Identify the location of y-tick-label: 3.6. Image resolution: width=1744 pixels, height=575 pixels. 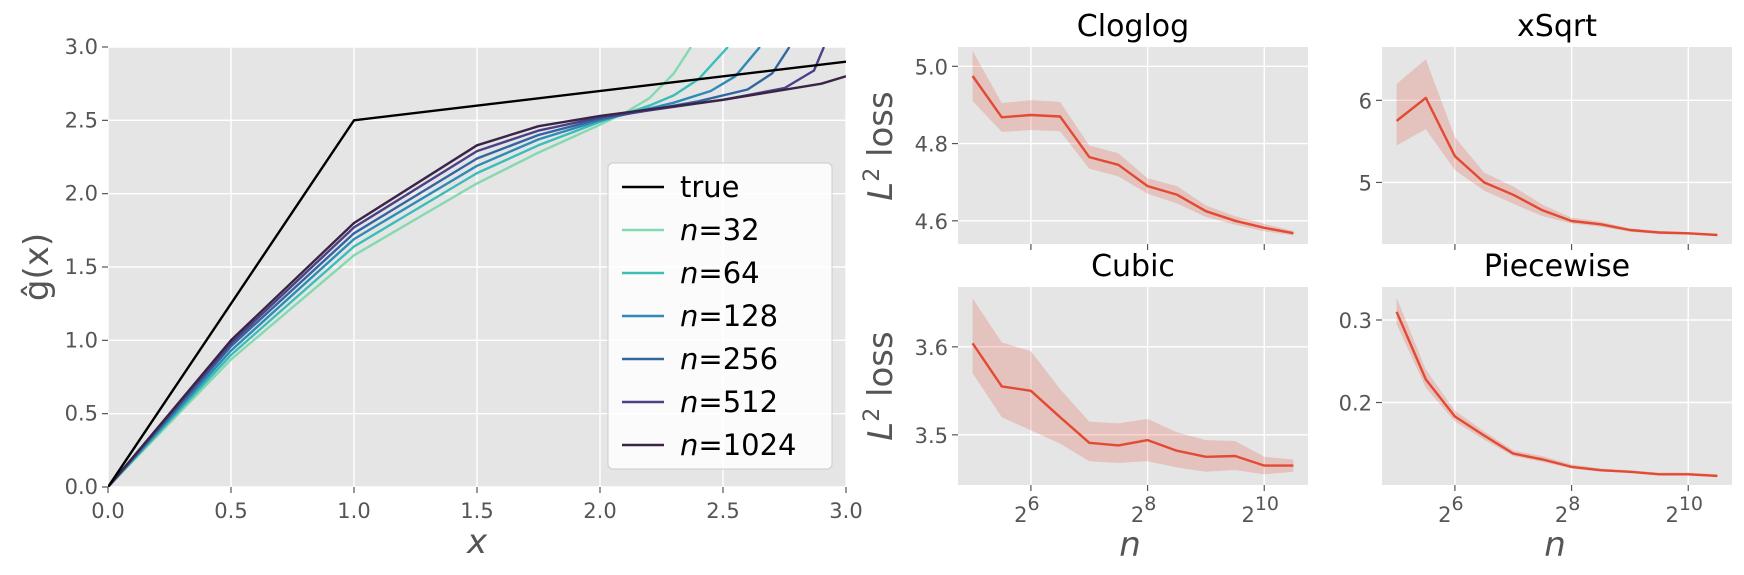
(931, 348).